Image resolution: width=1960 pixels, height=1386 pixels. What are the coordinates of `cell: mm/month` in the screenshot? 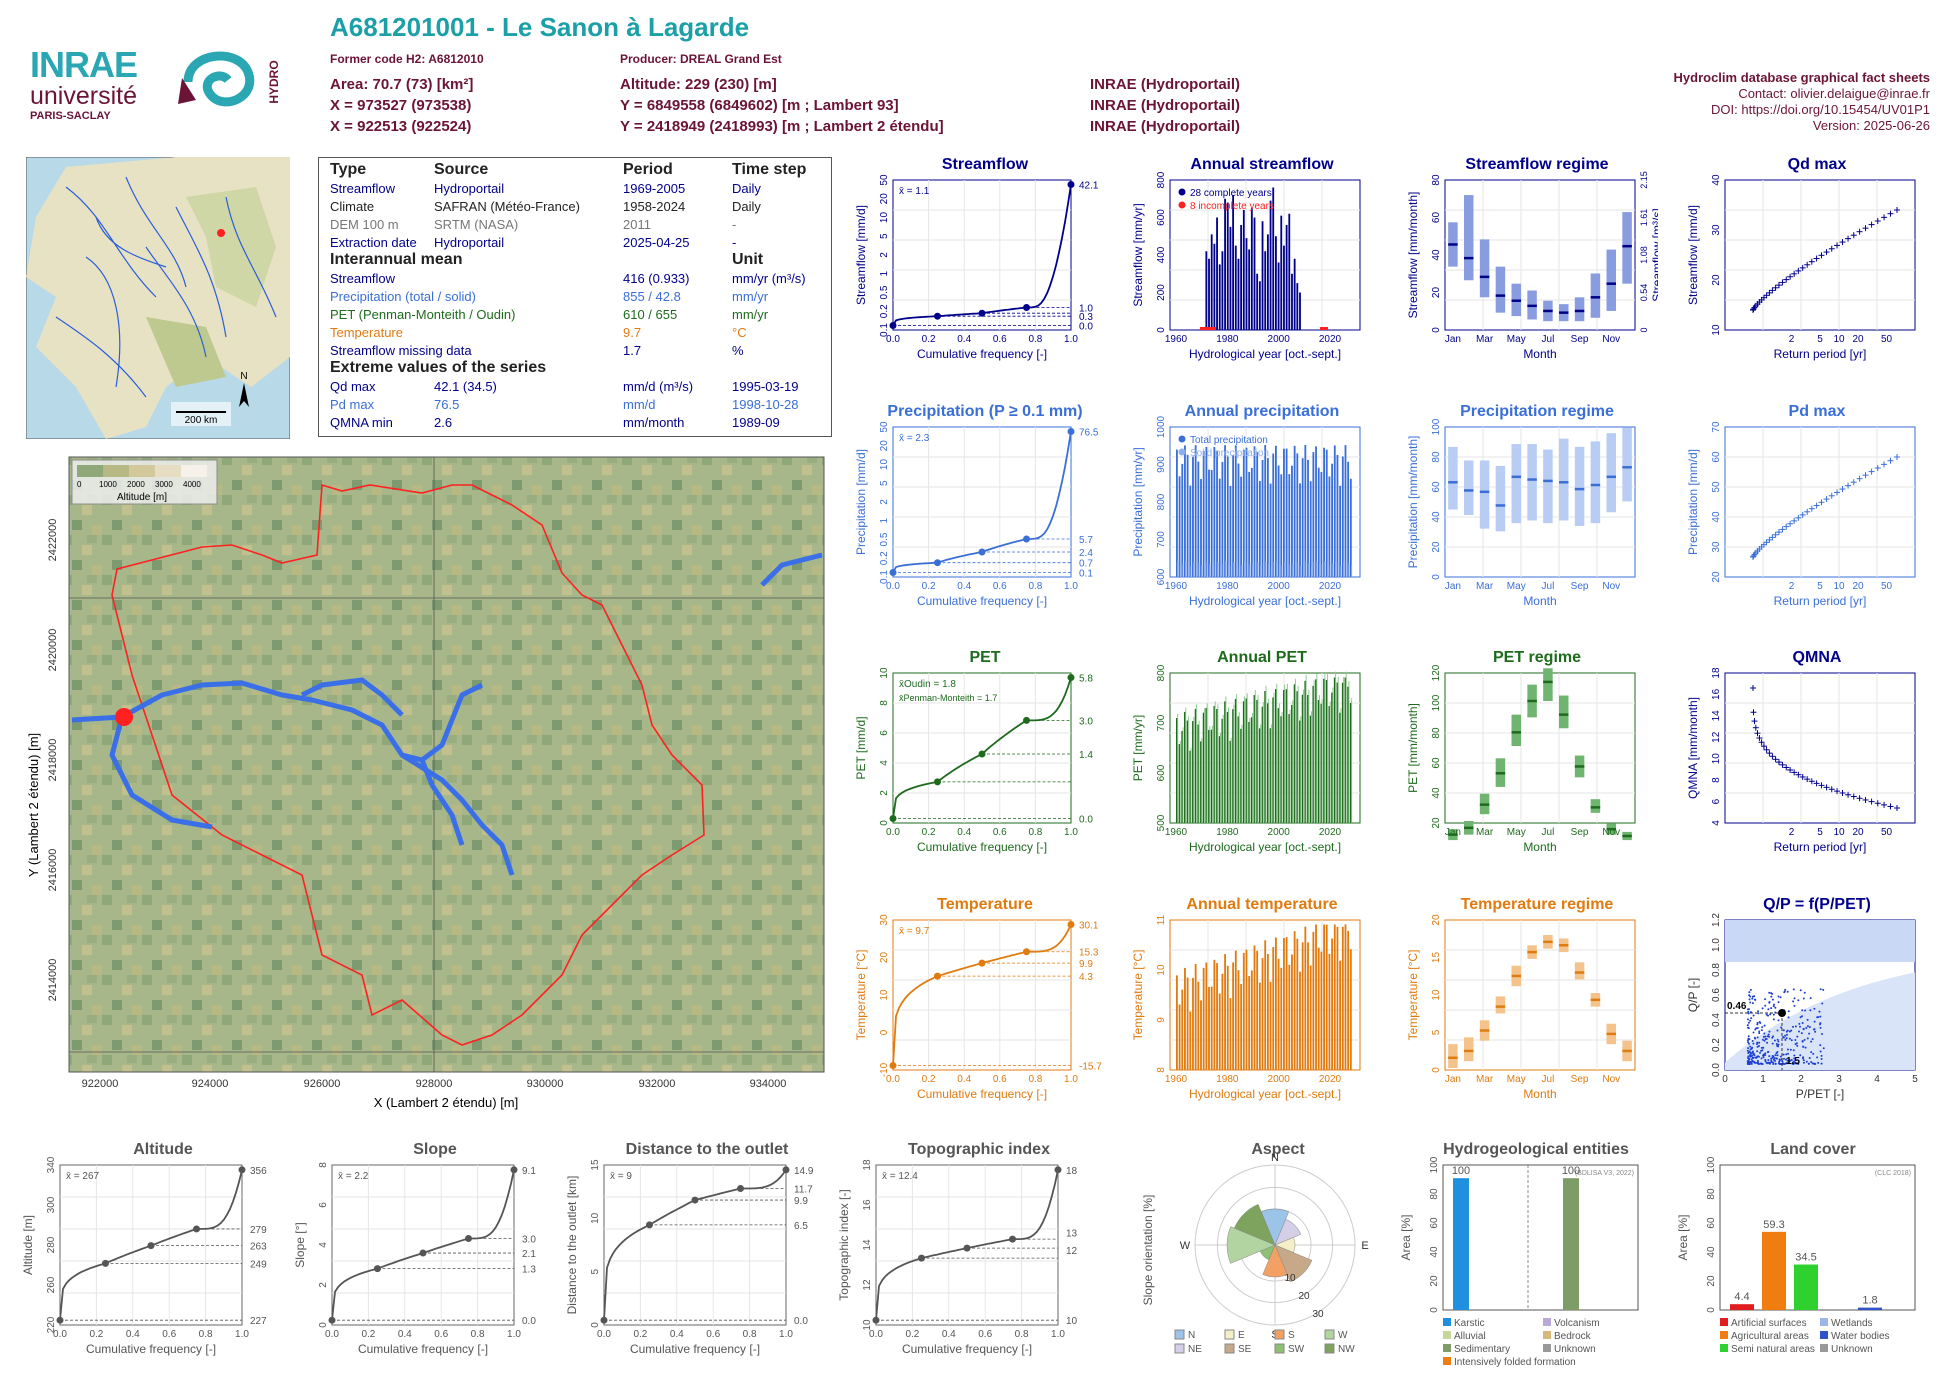 It's located at (654, 422).